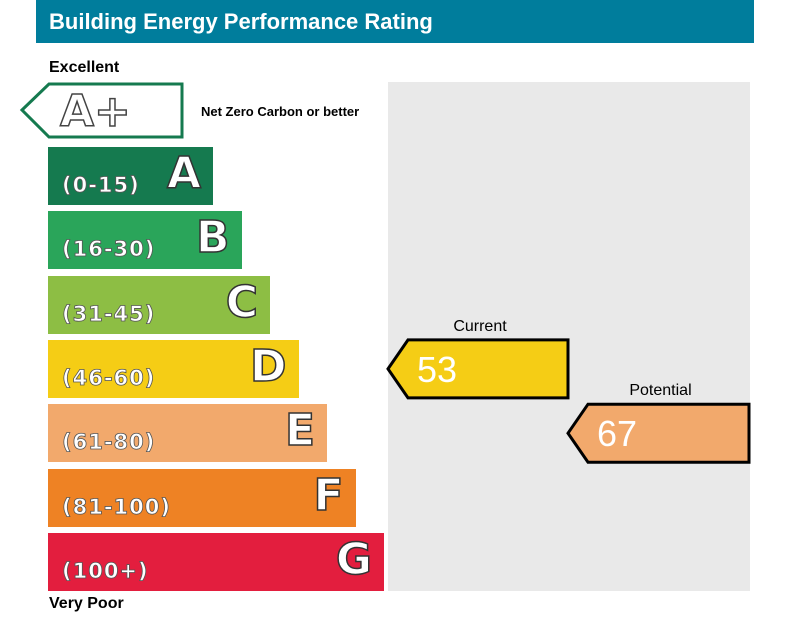 The image size is (790, 619). What do you see at coordinates (478, 369) in the screenshot?
I see `rating-arrow-current` at bounding box center [478, 369].